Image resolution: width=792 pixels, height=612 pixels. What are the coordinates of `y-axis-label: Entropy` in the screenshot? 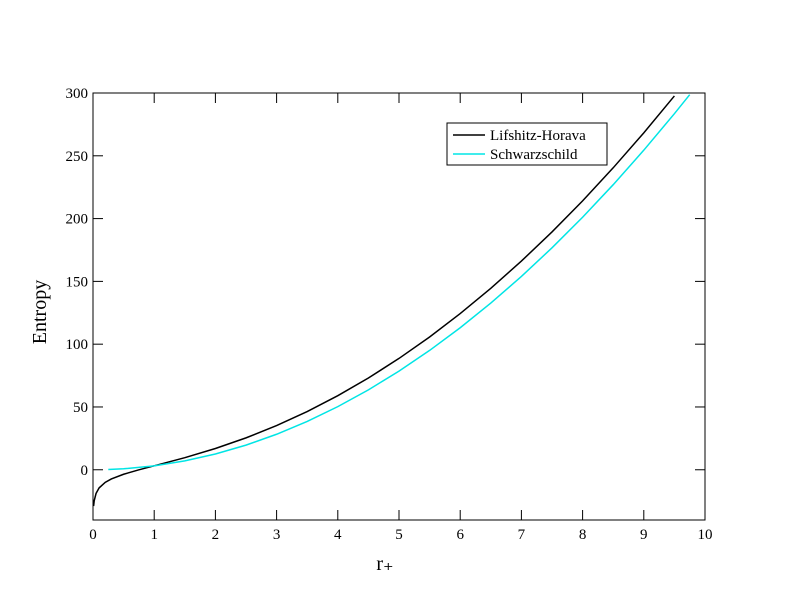 It's located at (40, 312).